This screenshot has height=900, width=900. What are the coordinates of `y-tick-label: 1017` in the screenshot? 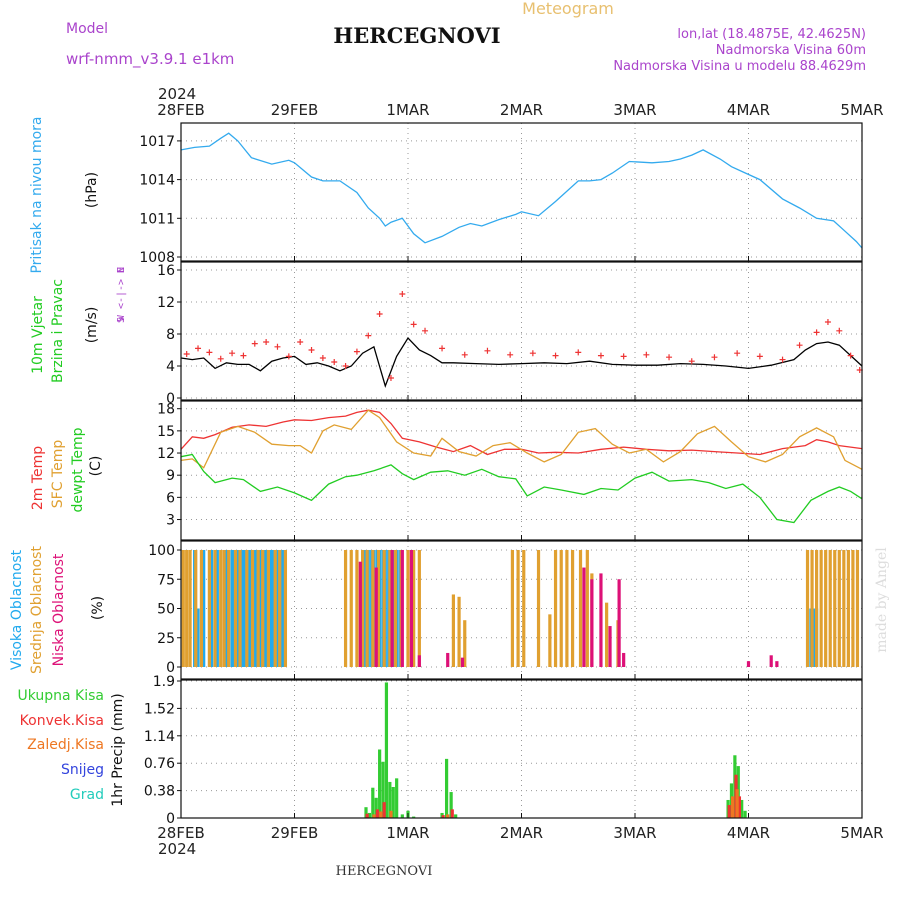 It's located at (157, 142).